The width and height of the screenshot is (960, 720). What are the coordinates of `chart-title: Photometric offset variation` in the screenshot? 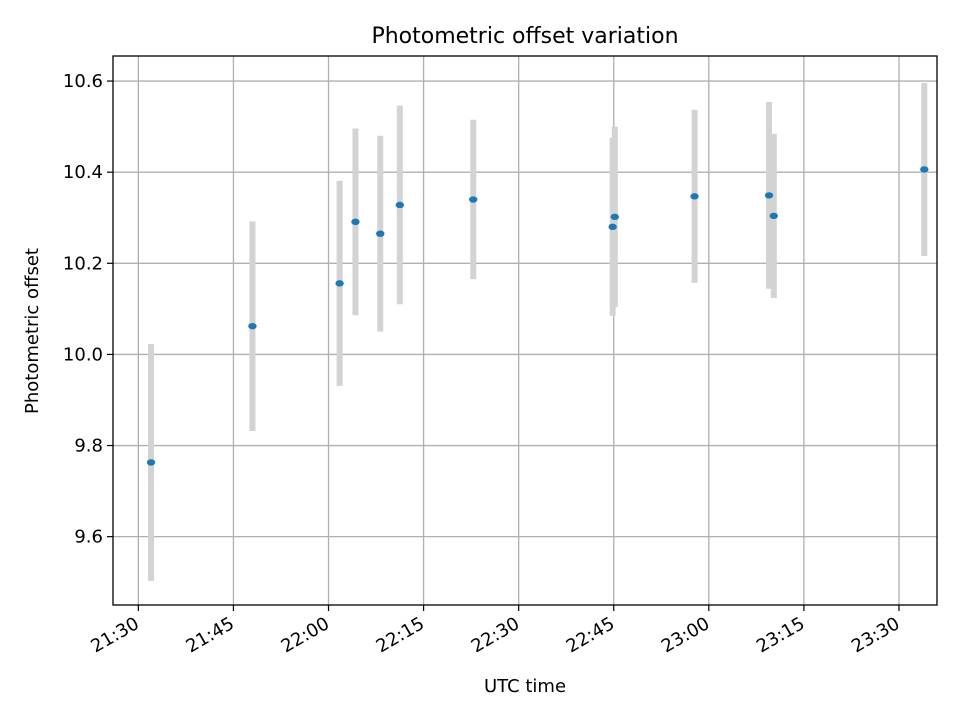 It's located at (524, 36).